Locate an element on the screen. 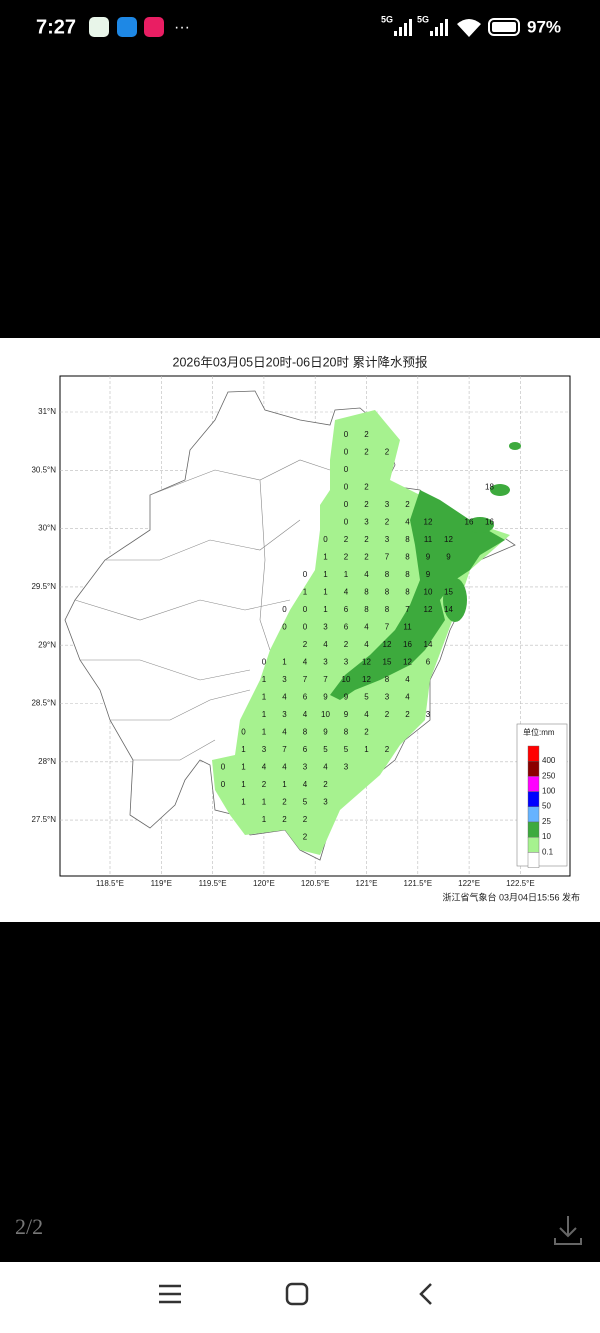  lat-label: 29°N is located at coordinates (47, 644).